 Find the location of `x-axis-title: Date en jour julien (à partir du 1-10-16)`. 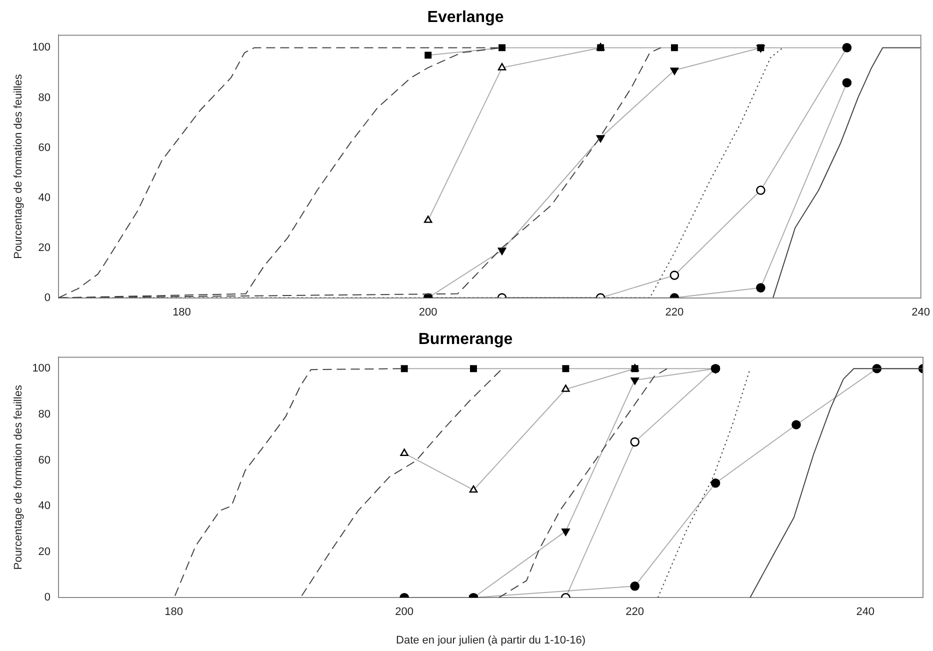

x-axis-title: Date en jour julien (à partir du 1-10-16) is located at coordinates (491, 640).